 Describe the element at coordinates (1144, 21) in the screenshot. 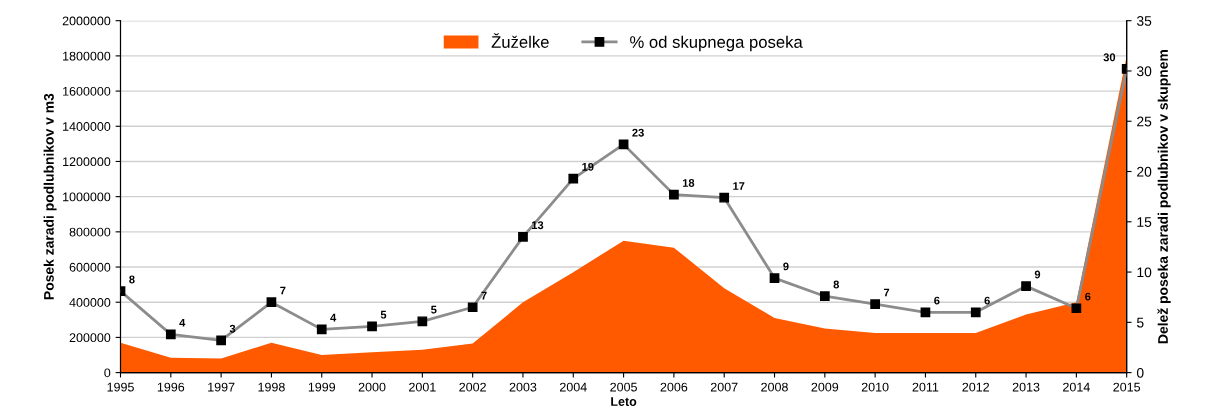

I see `y2-tick-label: 35` at that location.